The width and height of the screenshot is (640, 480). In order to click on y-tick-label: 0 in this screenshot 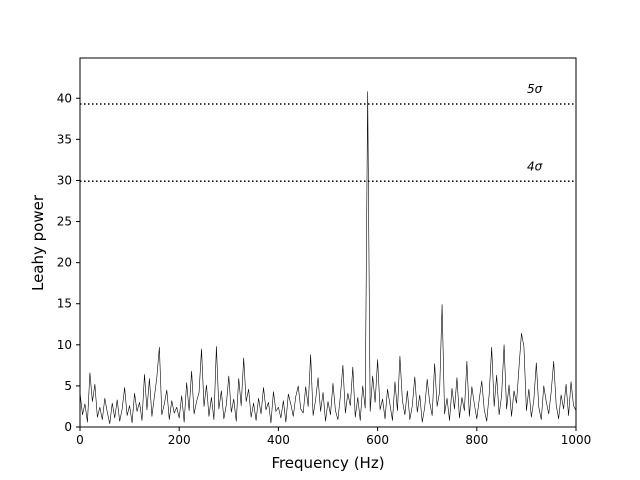, I will do `click(68, 427)`.